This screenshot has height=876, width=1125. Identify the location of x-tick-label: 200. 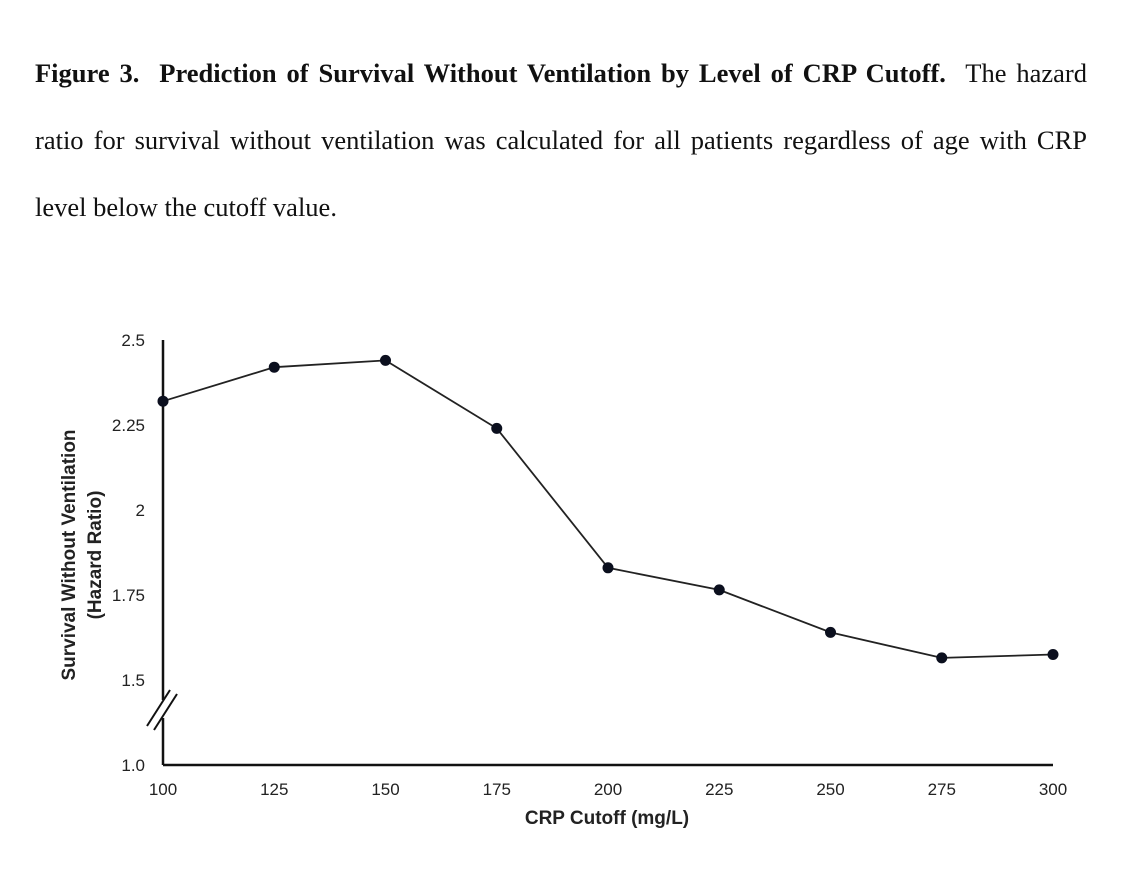
(608, 789).